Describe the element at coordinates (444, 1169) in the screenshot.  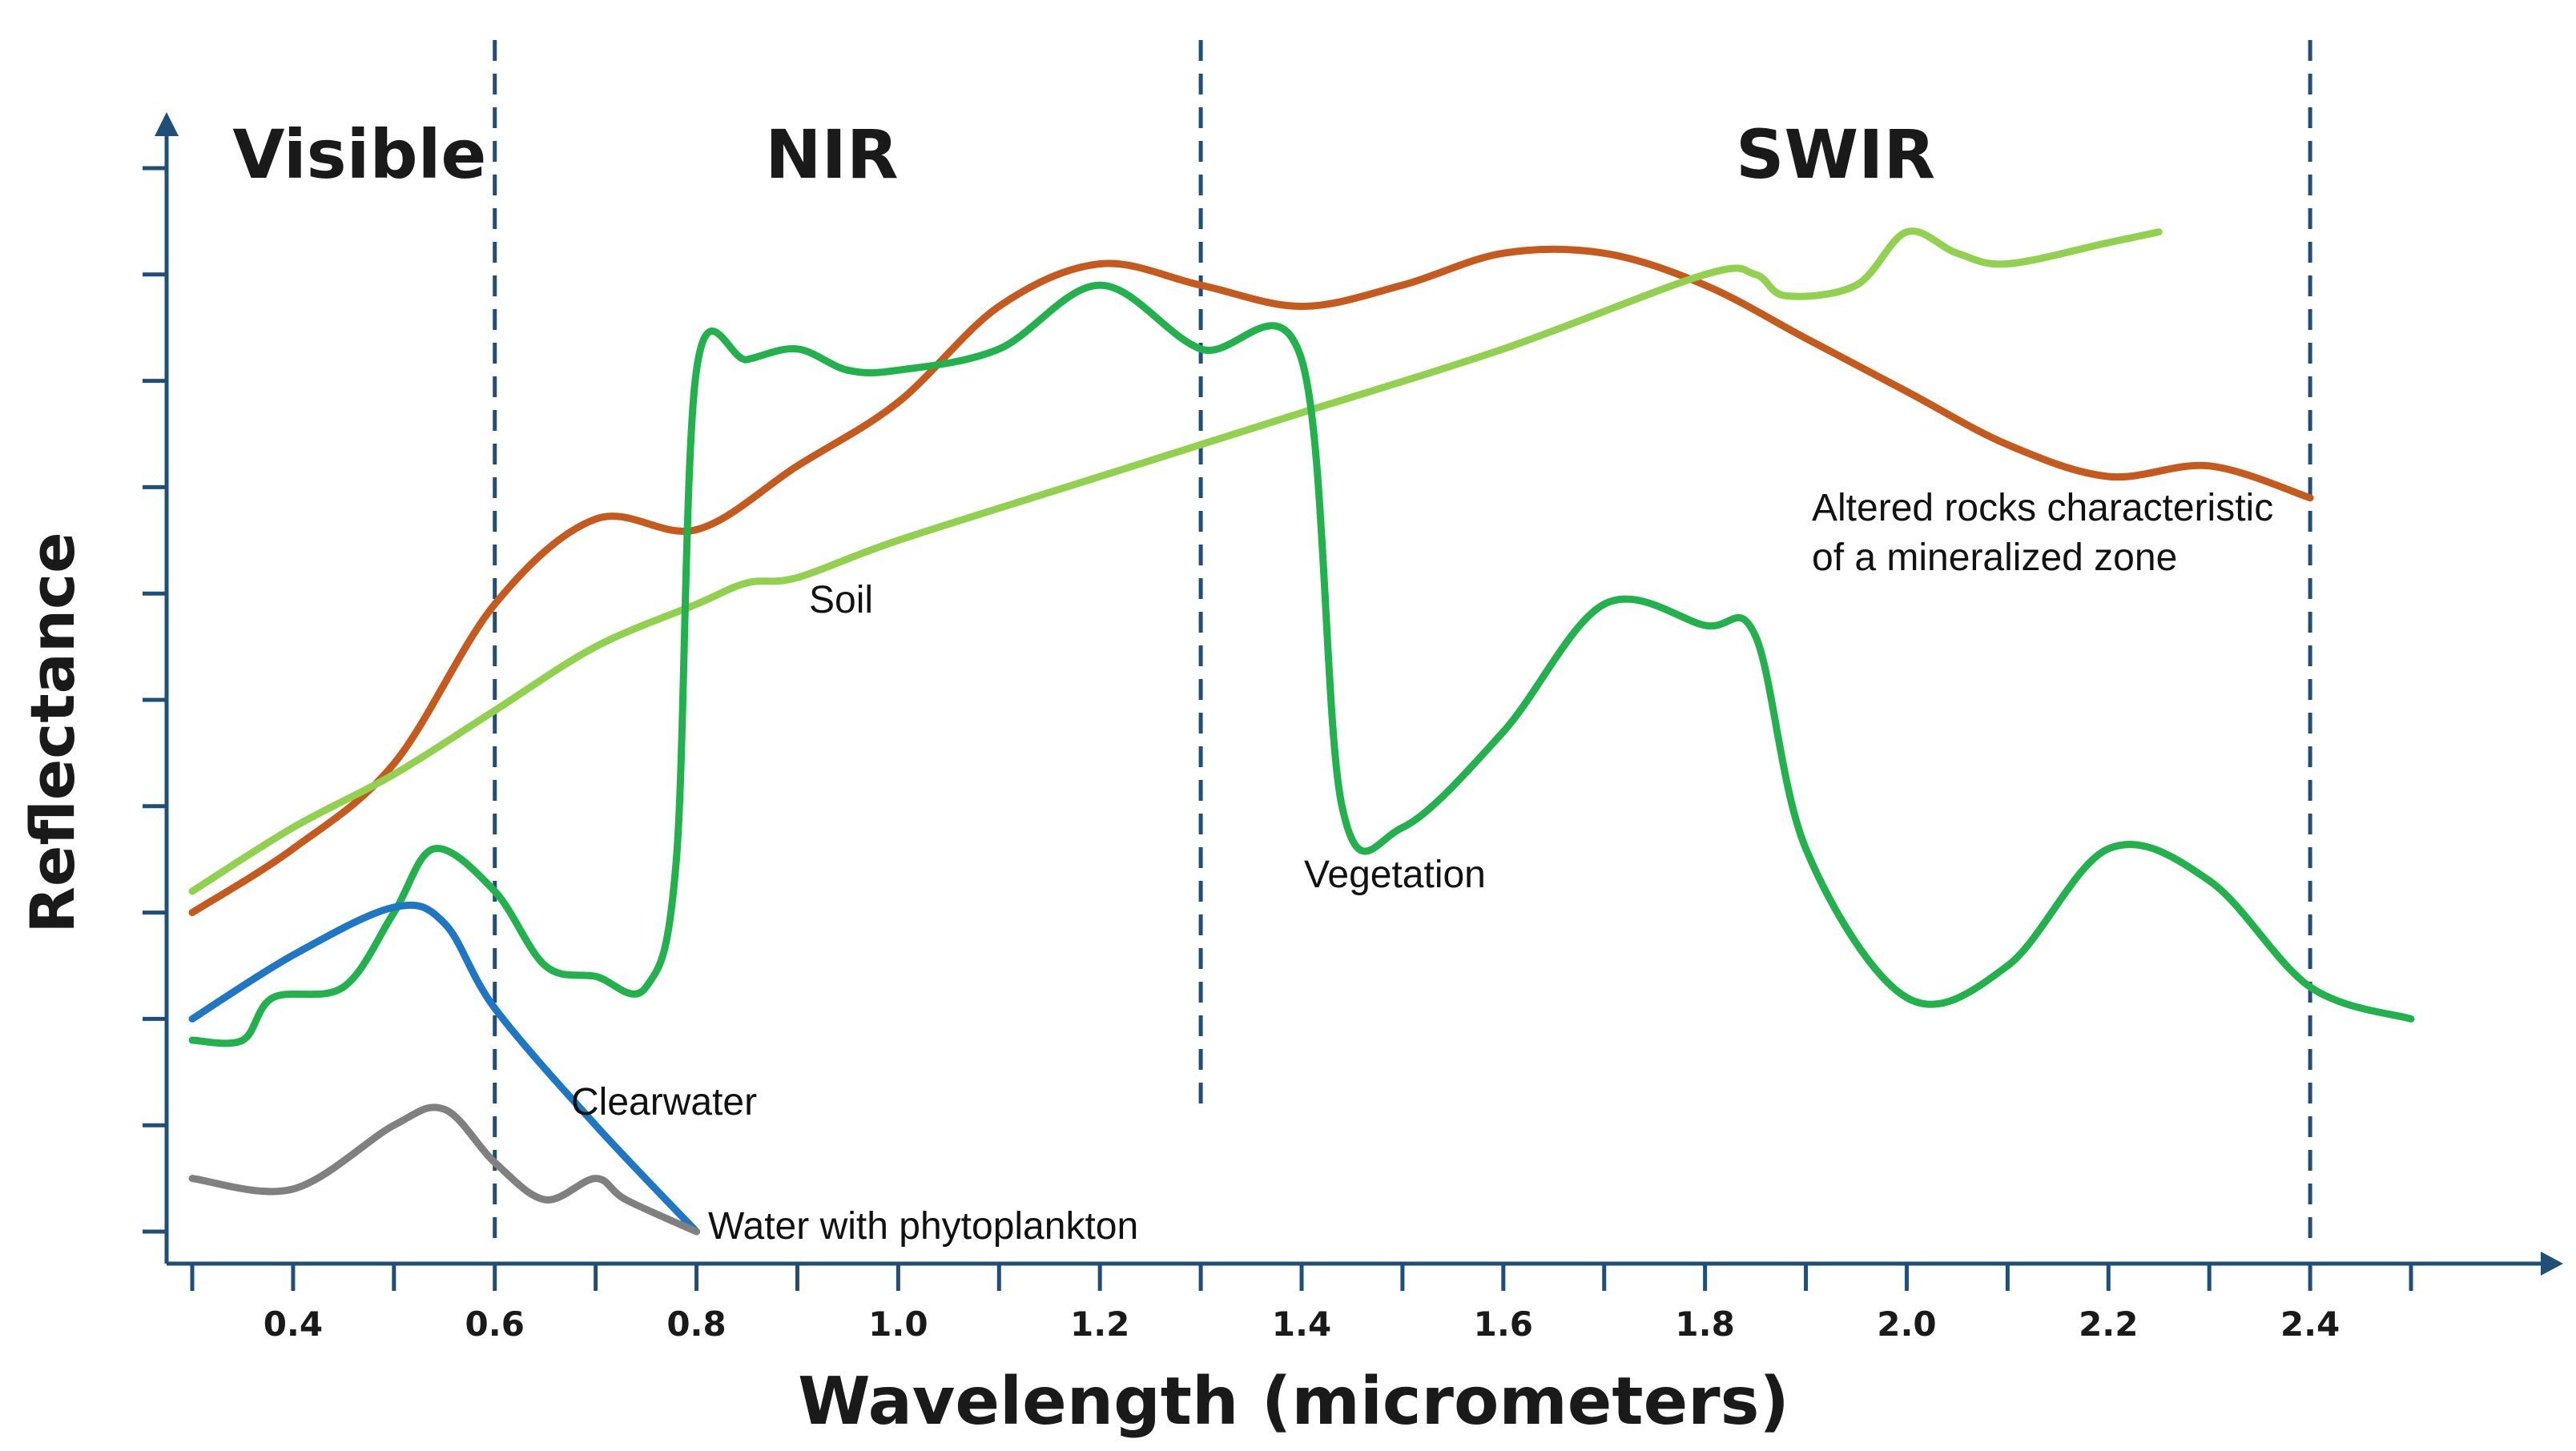
I see `series-line-water-with-phytoplankton` at that location.